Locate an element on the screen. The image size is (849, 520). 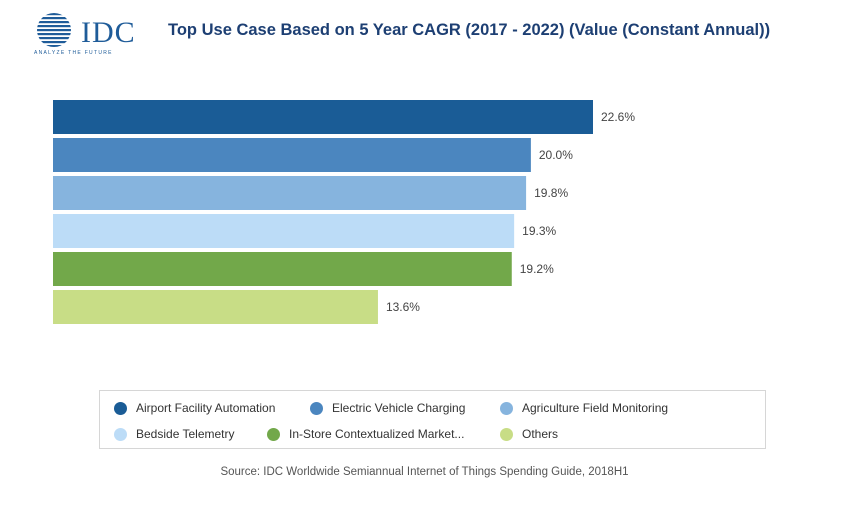
idc-logo: IDC ANALYZE THE FUTURE is located at coordinates (94, 34).